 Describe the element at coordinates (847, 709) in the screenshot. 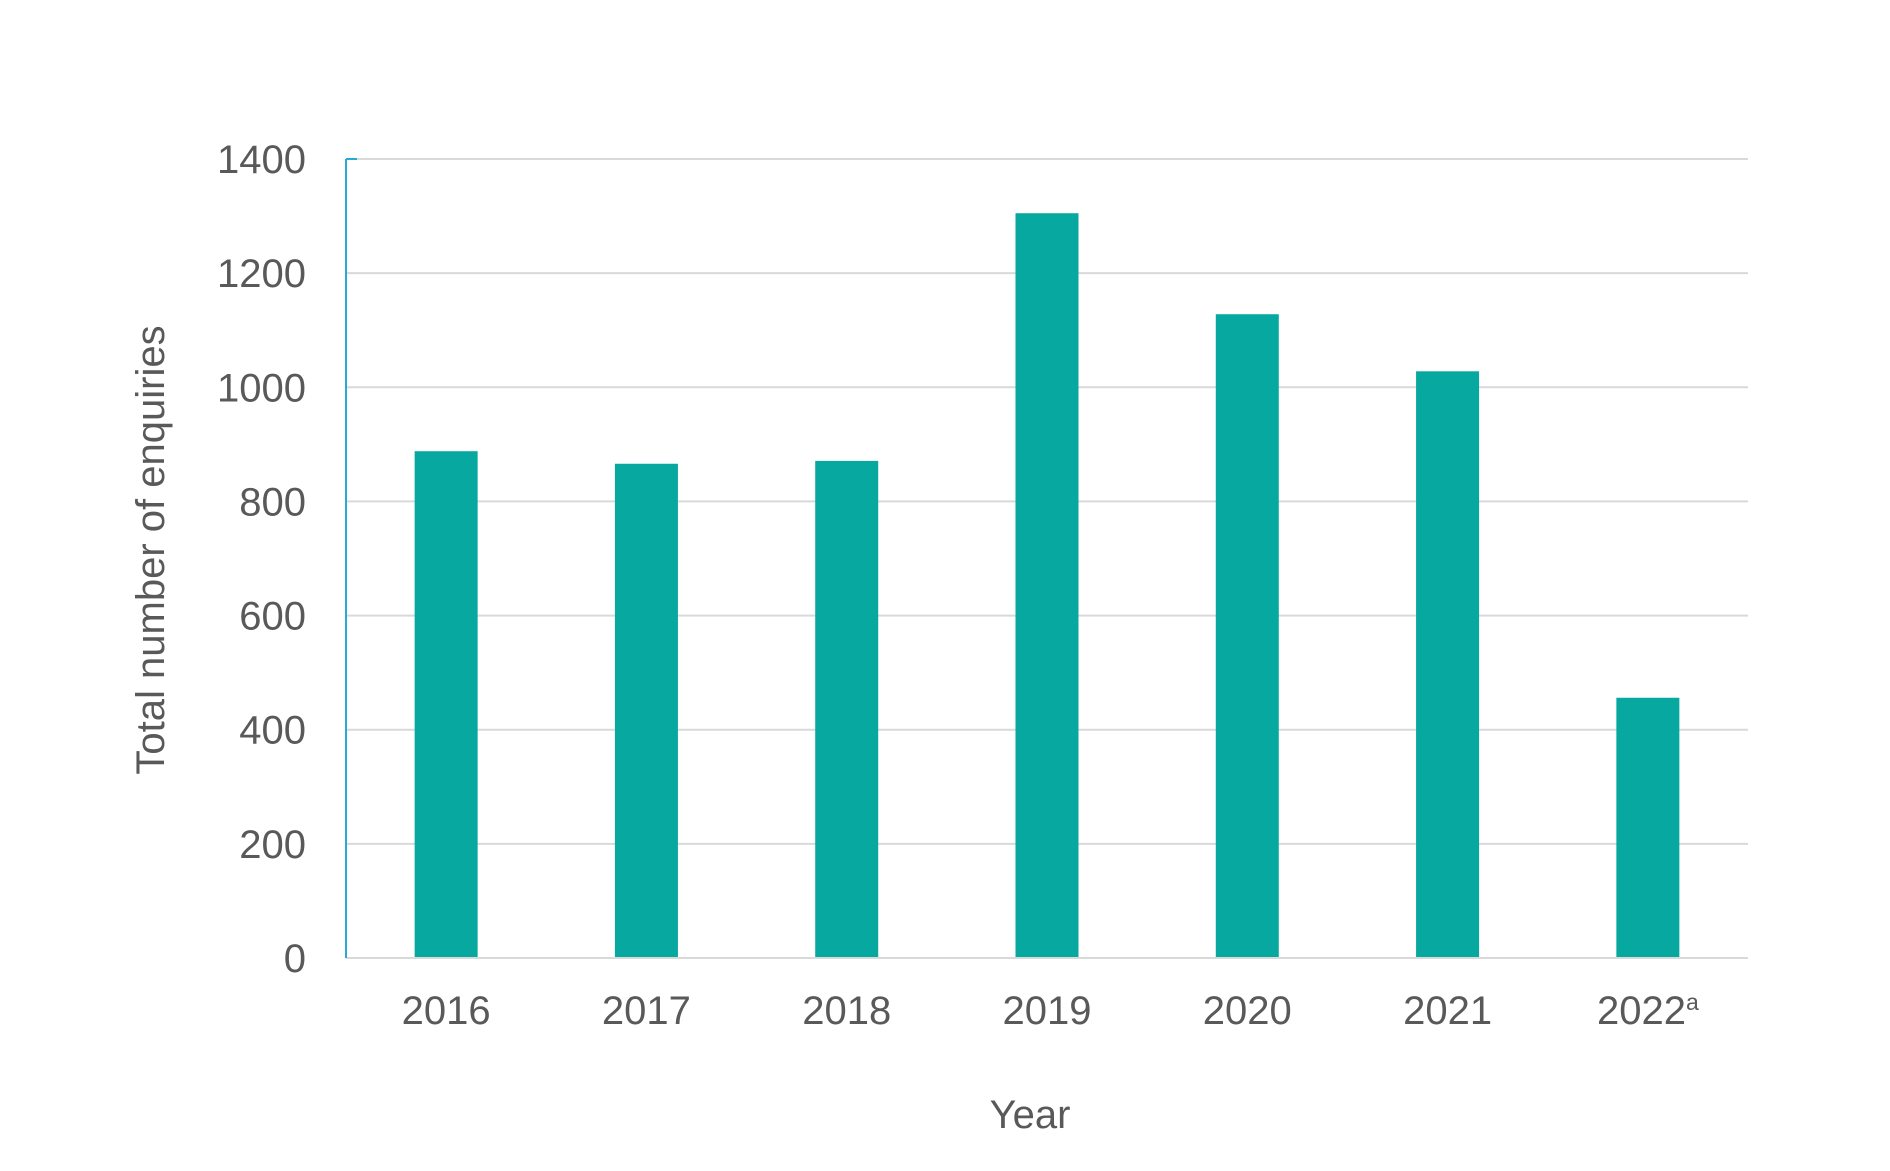

I see `bar-2018` at that location.